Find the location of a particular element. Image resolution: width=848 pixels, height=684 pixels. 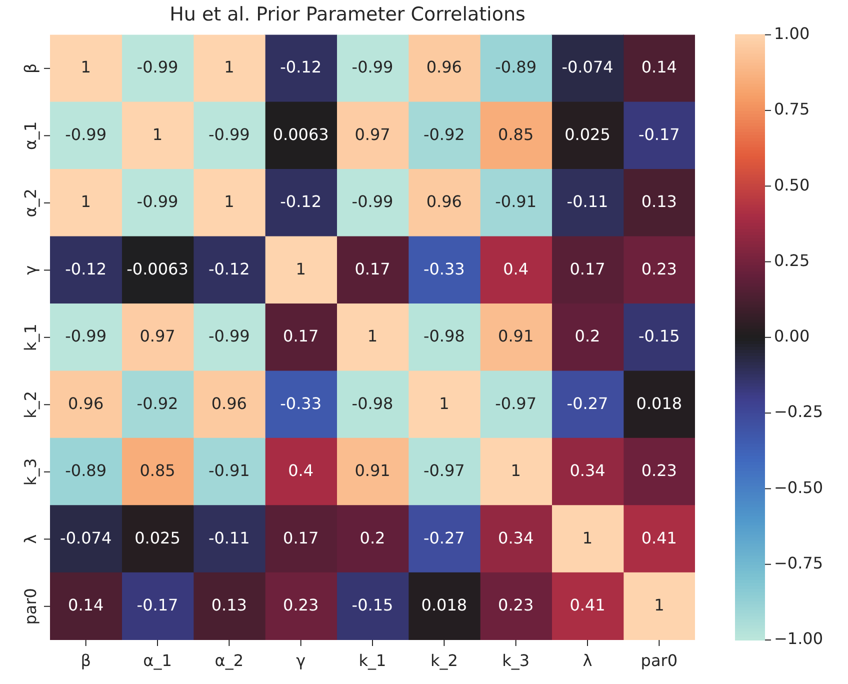

y-tick-label: α_1 is located at coordinates (30, 135).